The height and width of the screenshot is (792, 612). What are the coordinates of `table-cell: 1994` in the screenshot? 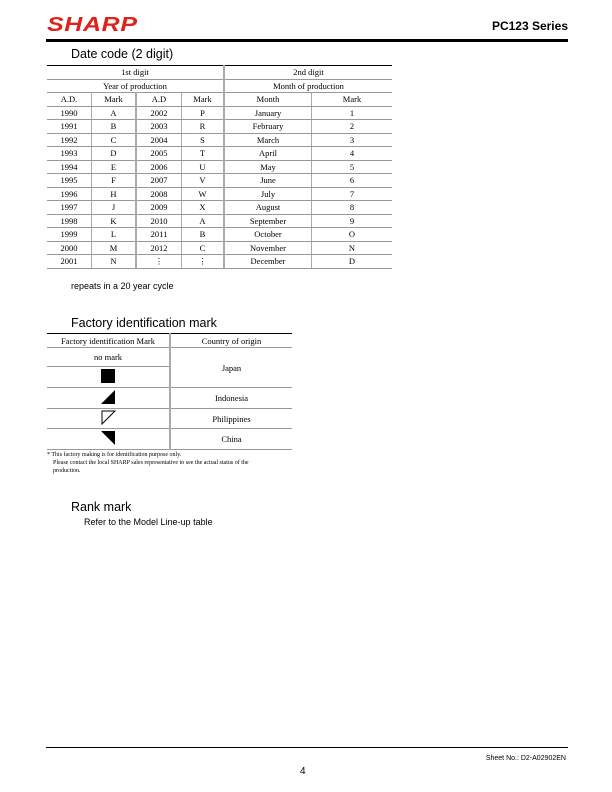 It's located at (69, 167).